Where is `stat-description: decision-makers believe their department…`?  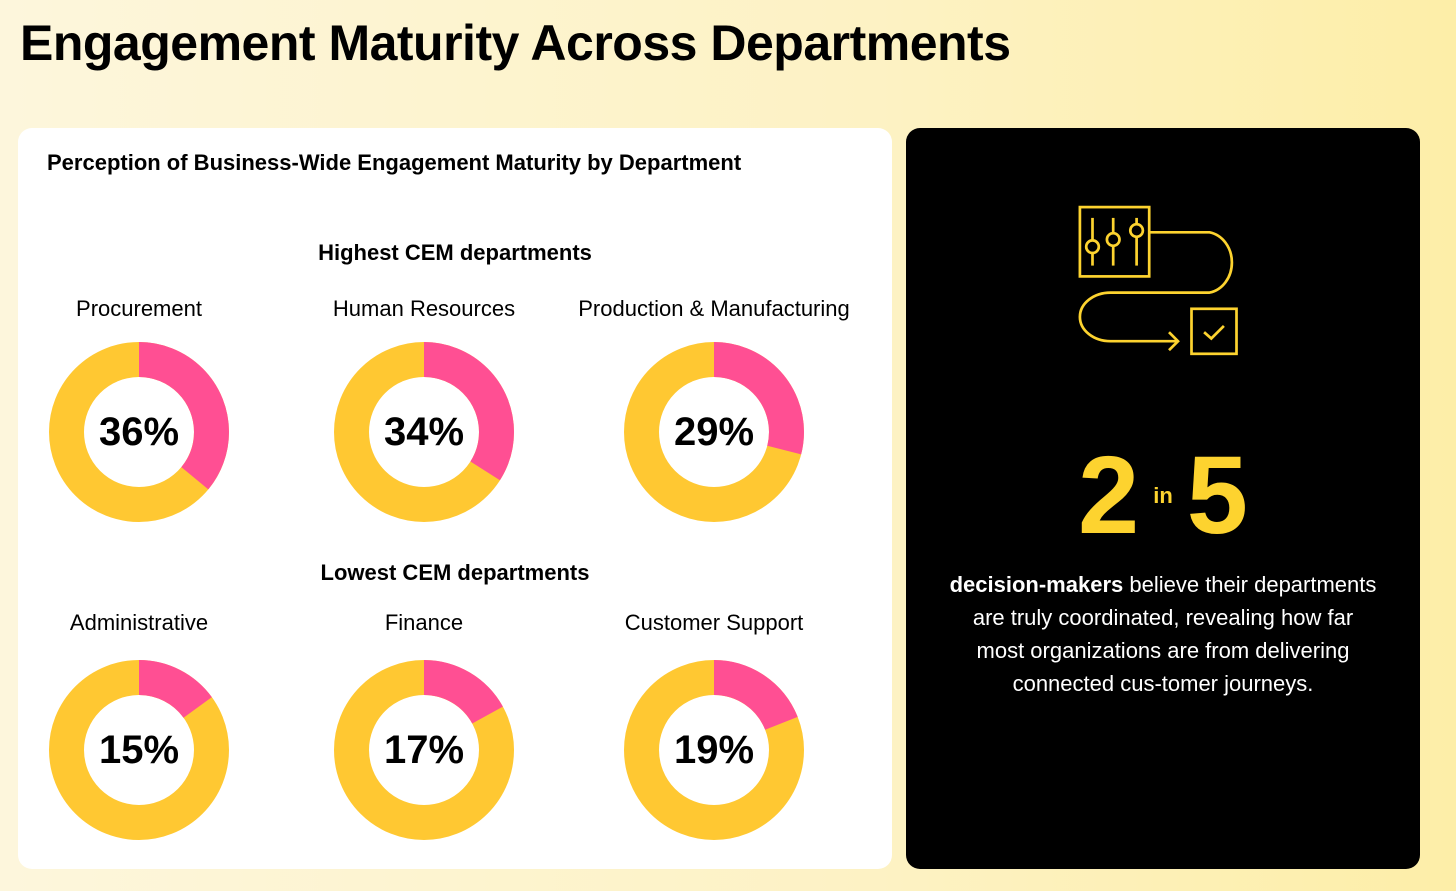
stat-description: decision-makers believe their department… is located at coordinates (1163, 634).